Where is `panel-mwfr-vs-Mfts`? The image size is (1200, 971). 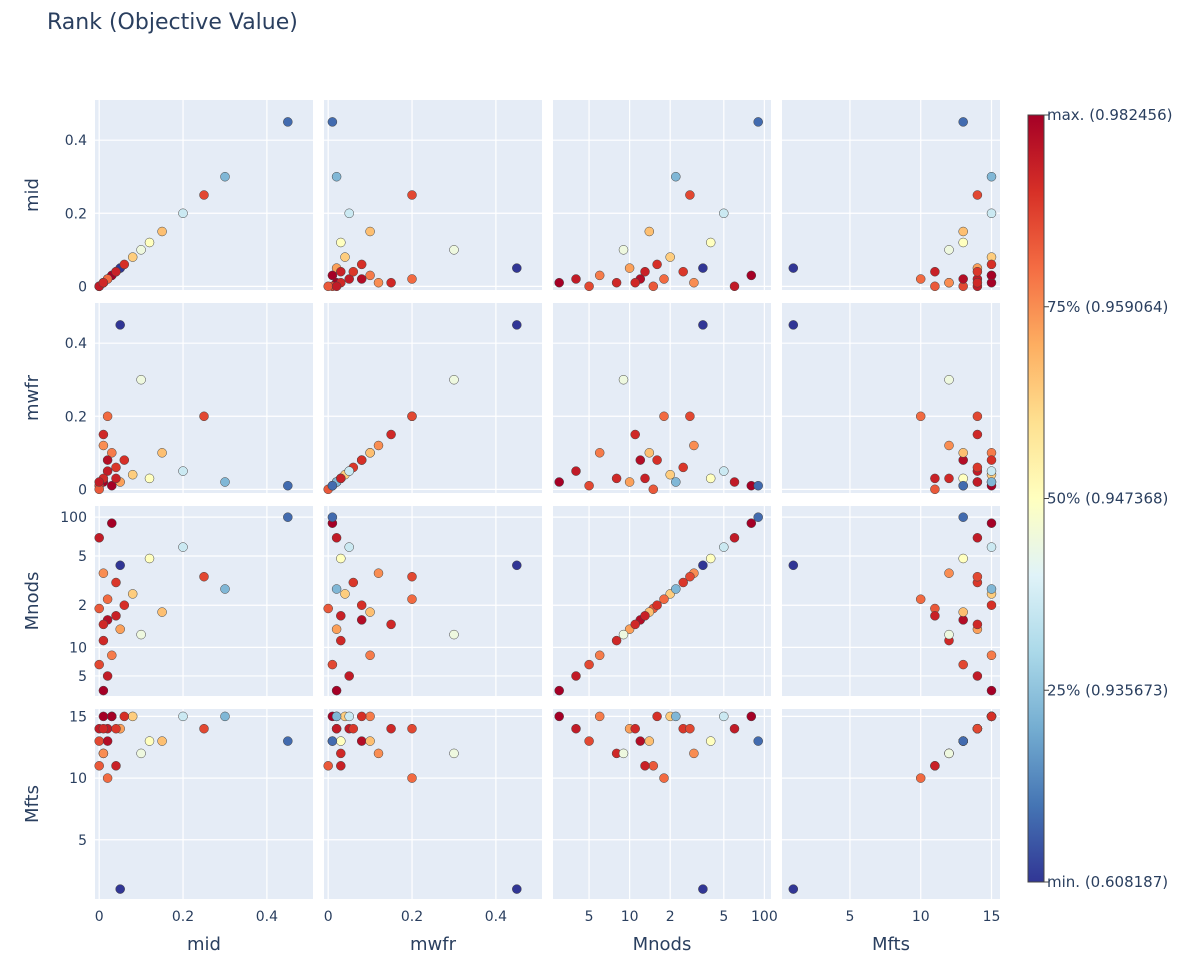
panel-mwfr-vs-Mfts is located at coordinates (891, 399).